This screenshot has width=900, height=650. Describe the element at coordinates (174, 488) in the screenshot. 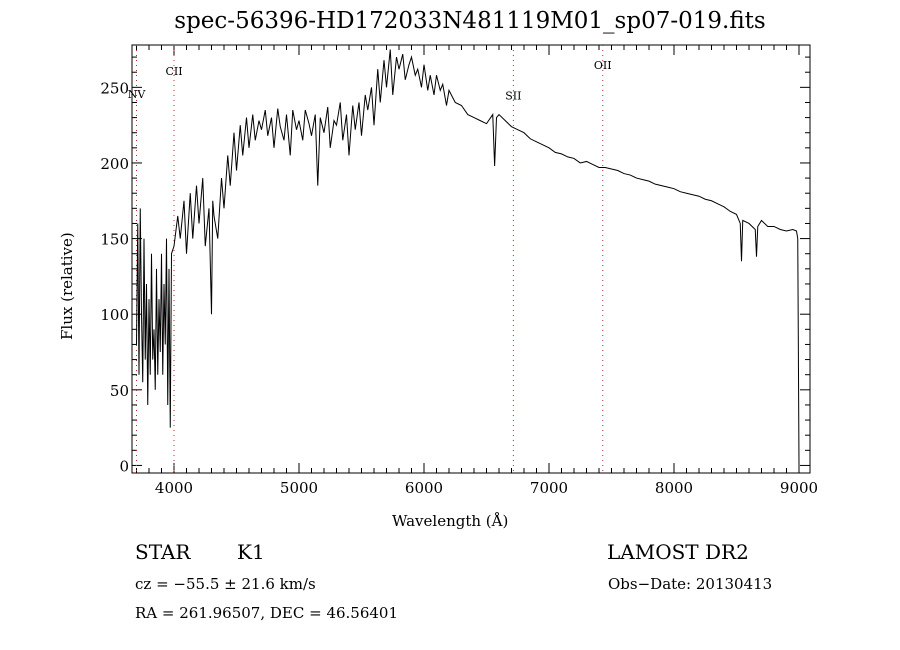

I see `x-tick-label: 4000` at that location.